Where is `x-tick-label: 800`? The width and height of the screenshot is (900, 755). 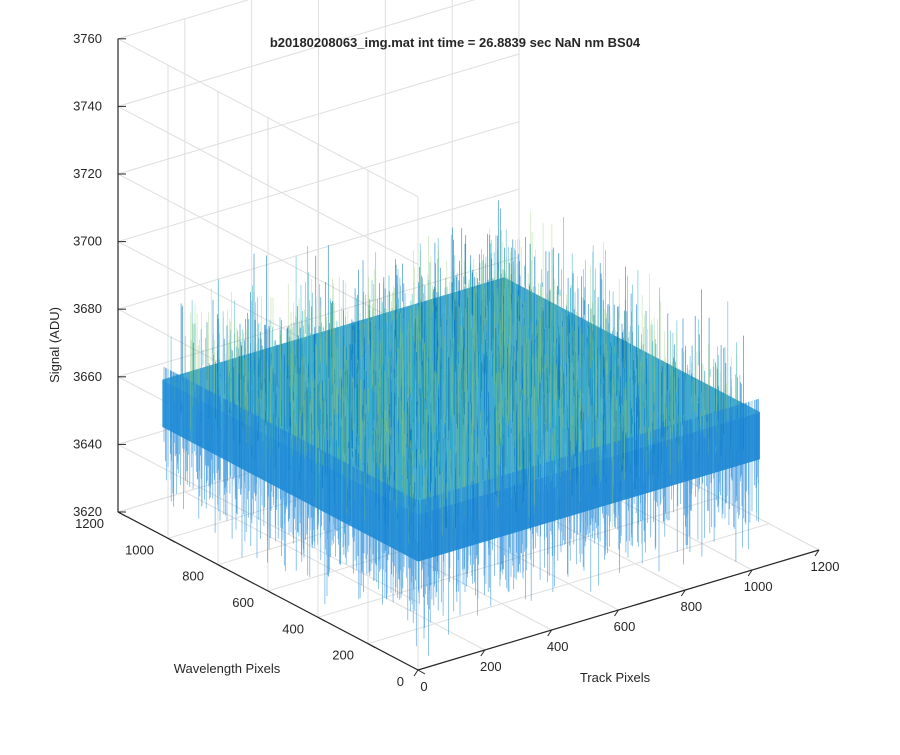 x-tick-label: 800 is located at coordinates (691, 606).